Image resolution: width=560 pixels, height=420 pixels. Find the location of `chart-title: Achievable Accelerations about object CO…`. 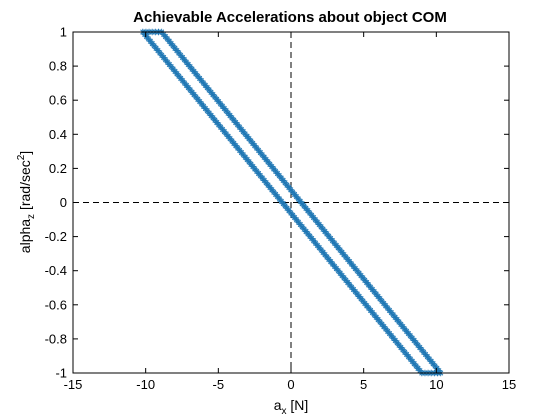

chart-title: Achievable Accelerations about object CO… is located at coordinates (290, 17).